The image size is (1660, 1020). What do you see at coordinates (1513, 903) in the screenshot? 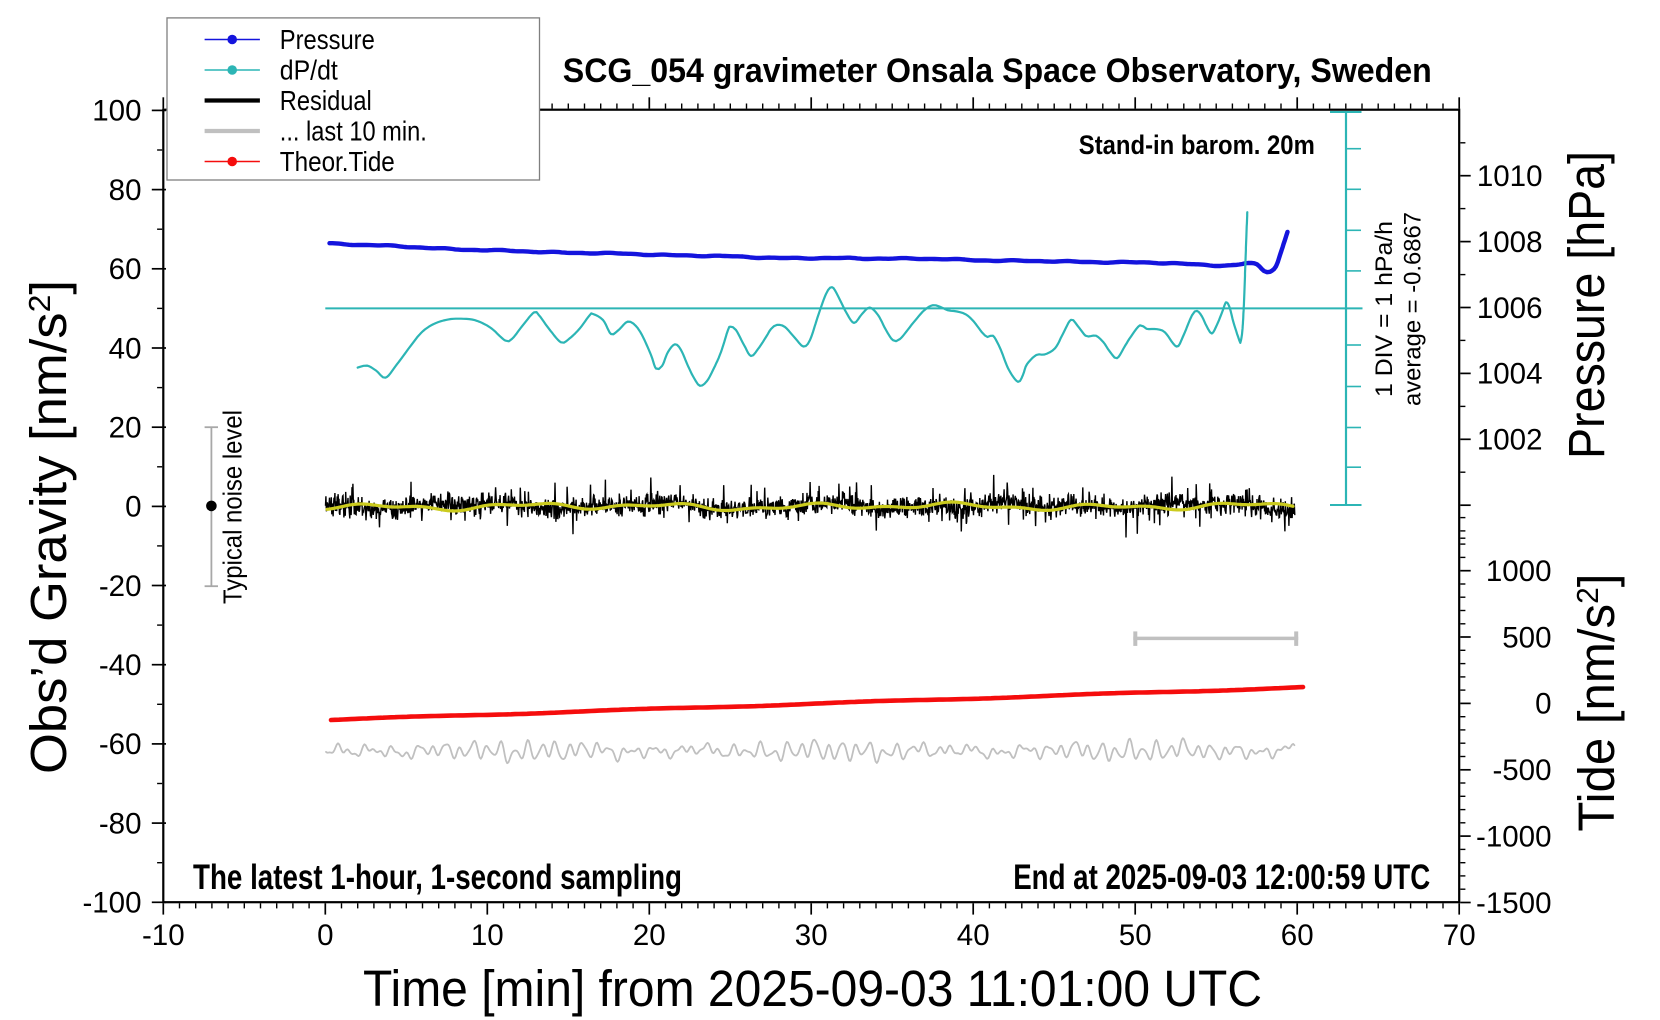
I see `svg-text: -1500` at bounding box center [1513, 903].